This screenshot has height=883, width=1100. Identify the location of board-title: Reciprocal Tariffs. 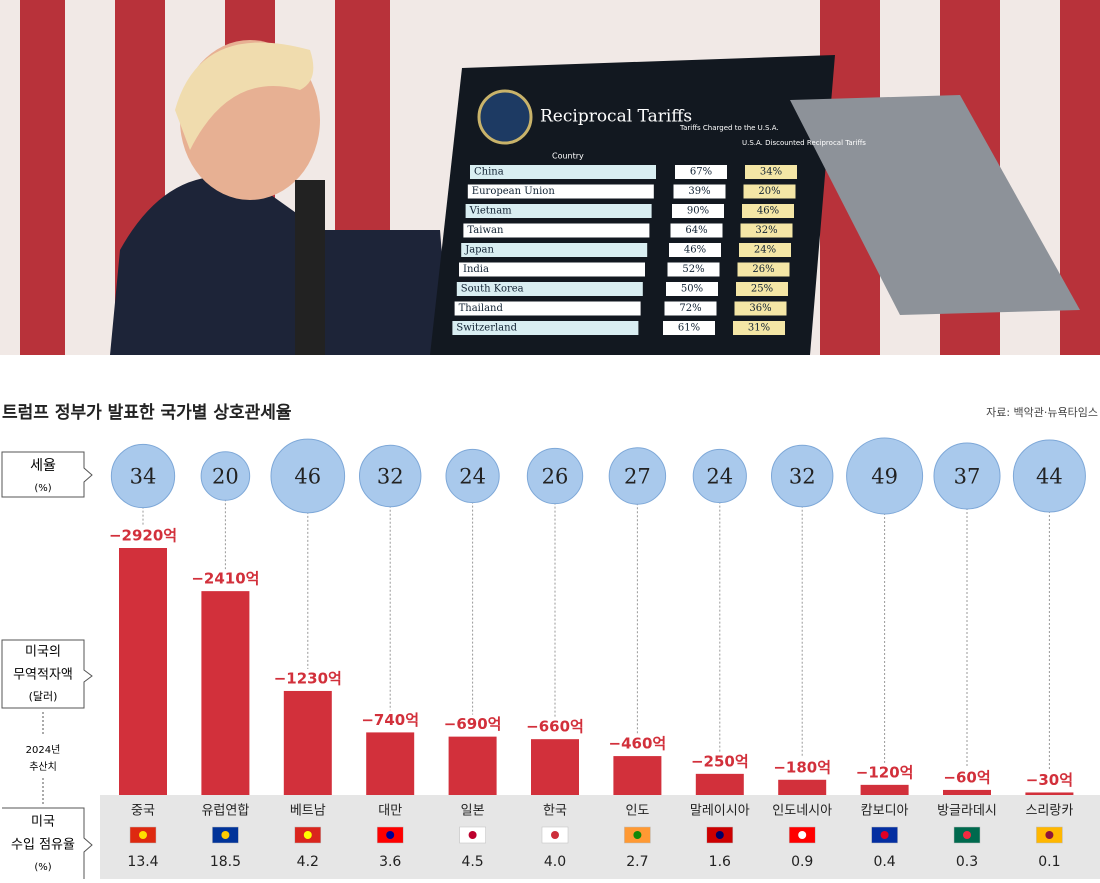
(616, 117).